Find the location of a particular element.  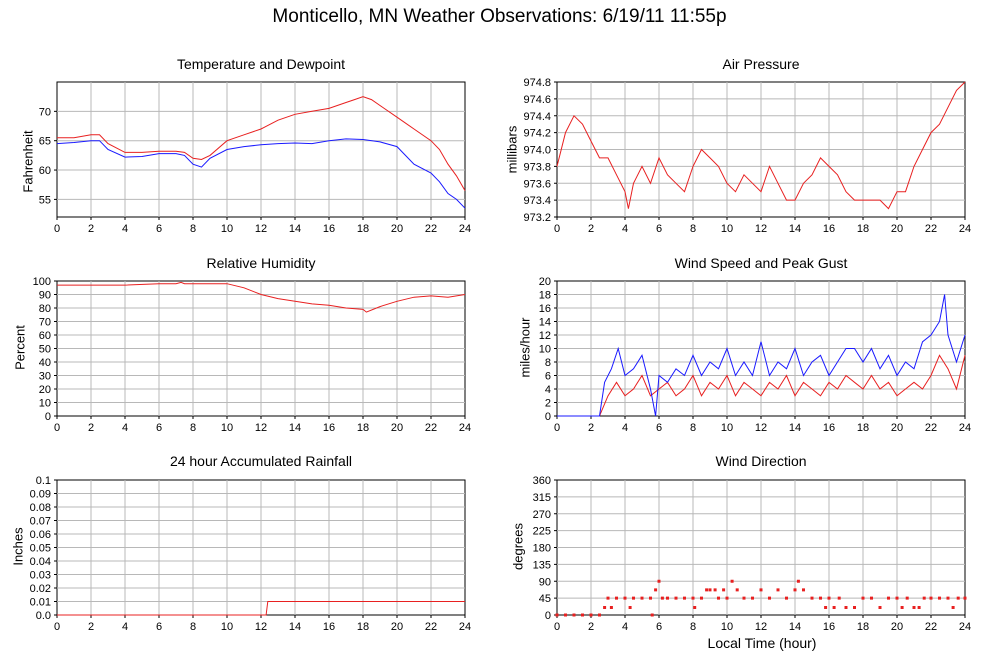

wind-direction-xtick-label: 8 is located at coordinates (693, 627).